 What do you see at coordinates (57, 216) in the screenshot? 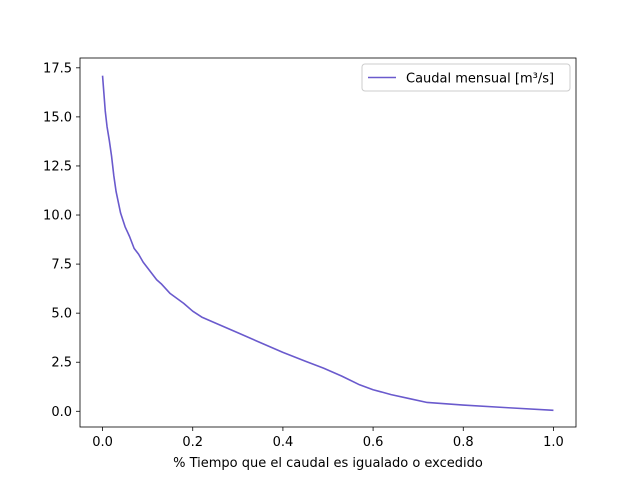
I see `y-tick-label: 10.0` at bounding box center [57, 216].